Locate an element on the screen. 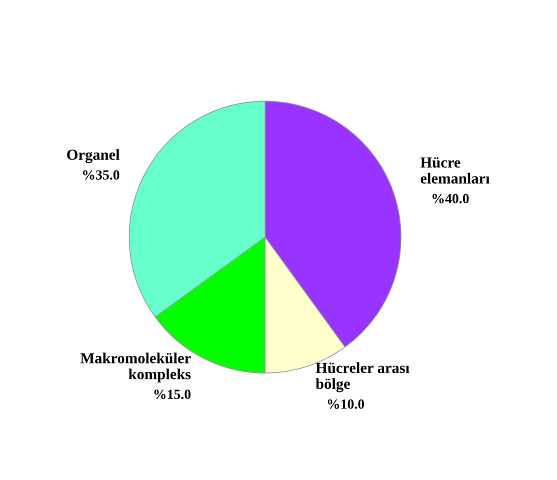 This screenshot has height=480, width=557. data-label: %40.0 is located at coordinates (450, 199).